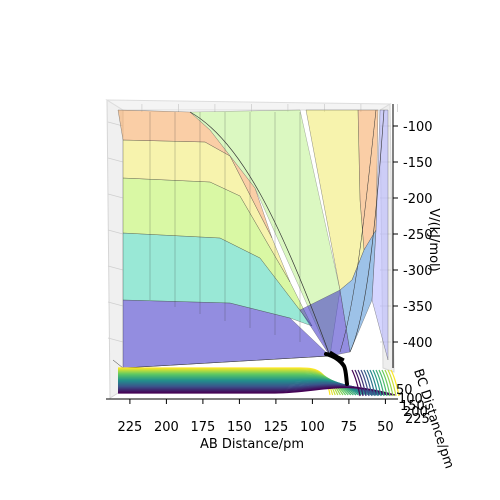 The image size is (500, 500). Describe the element at coordinates (433, 239) in the screenshot. I see `z-axis-label: V/(kJ/mol)` at that location.